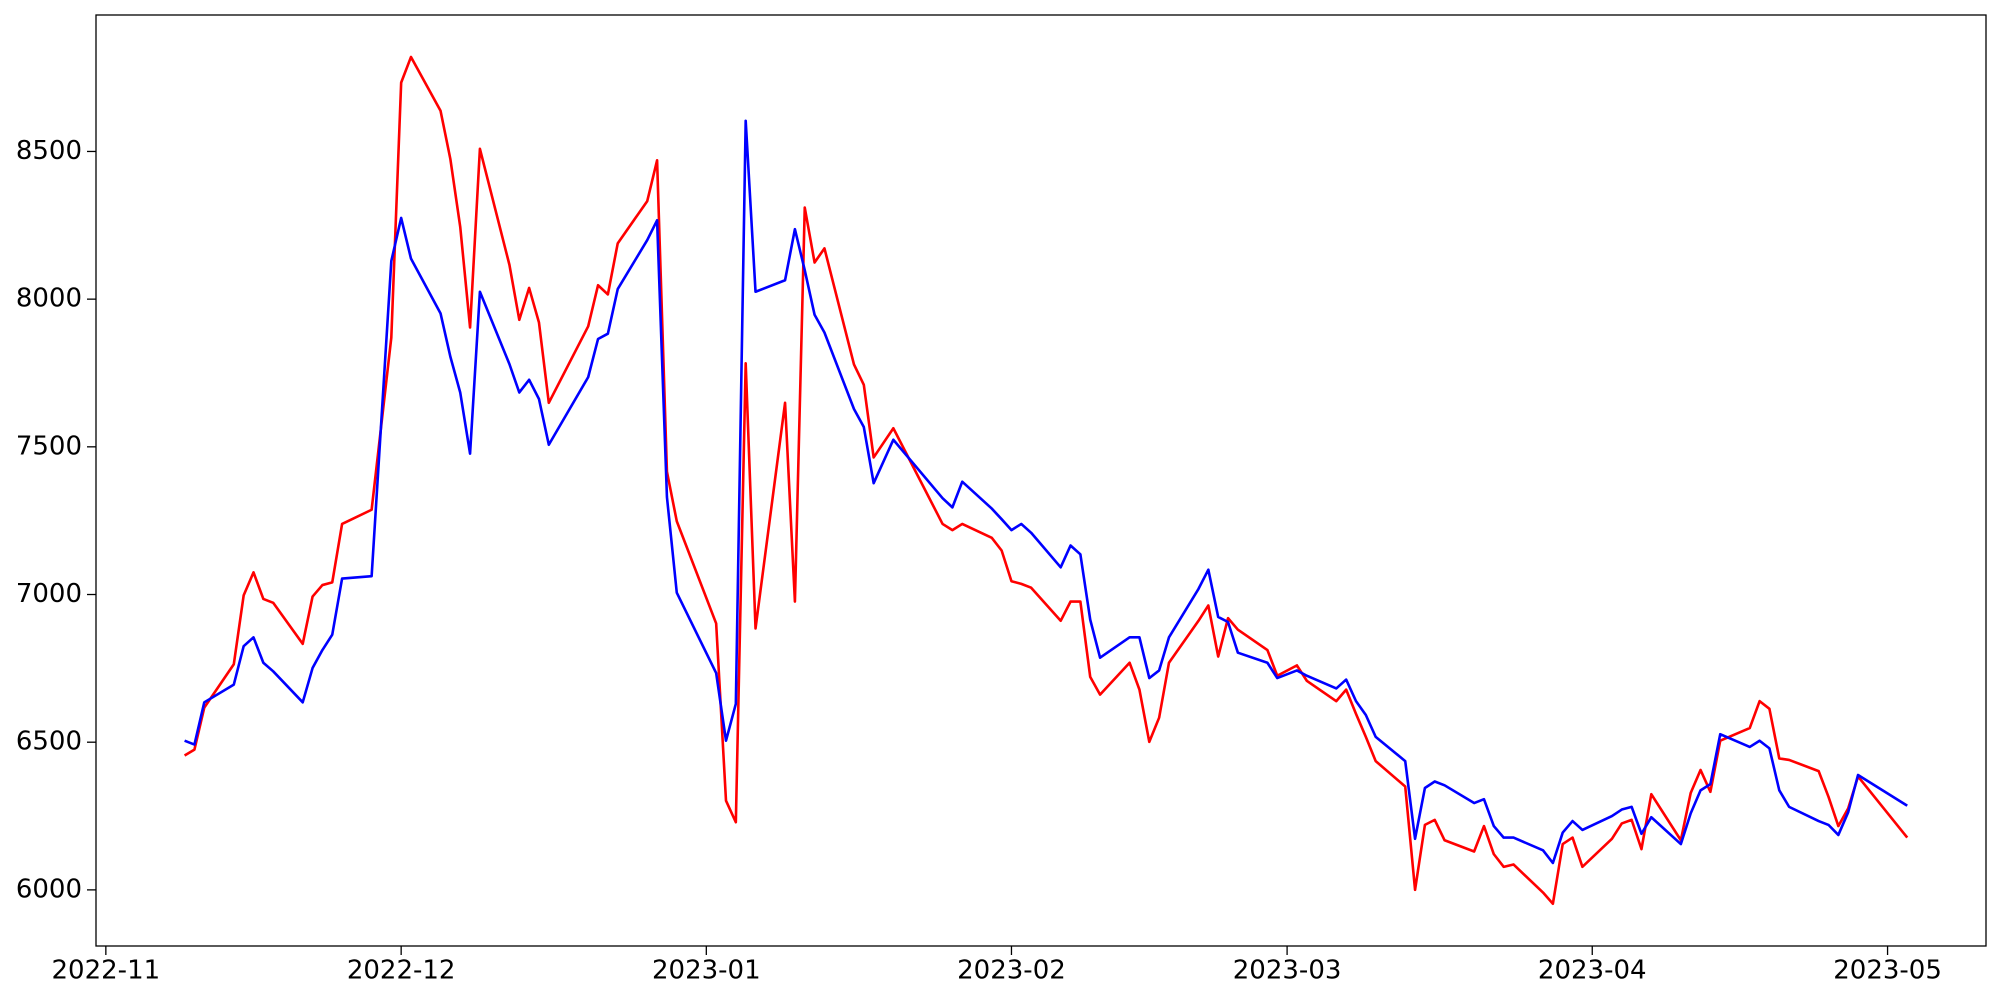 The height and width of the screenshot is (1000, 2000). Describe the element at coordinates (49, 299) in the screenshot. I see `y-tick-label: 8000` at that location.